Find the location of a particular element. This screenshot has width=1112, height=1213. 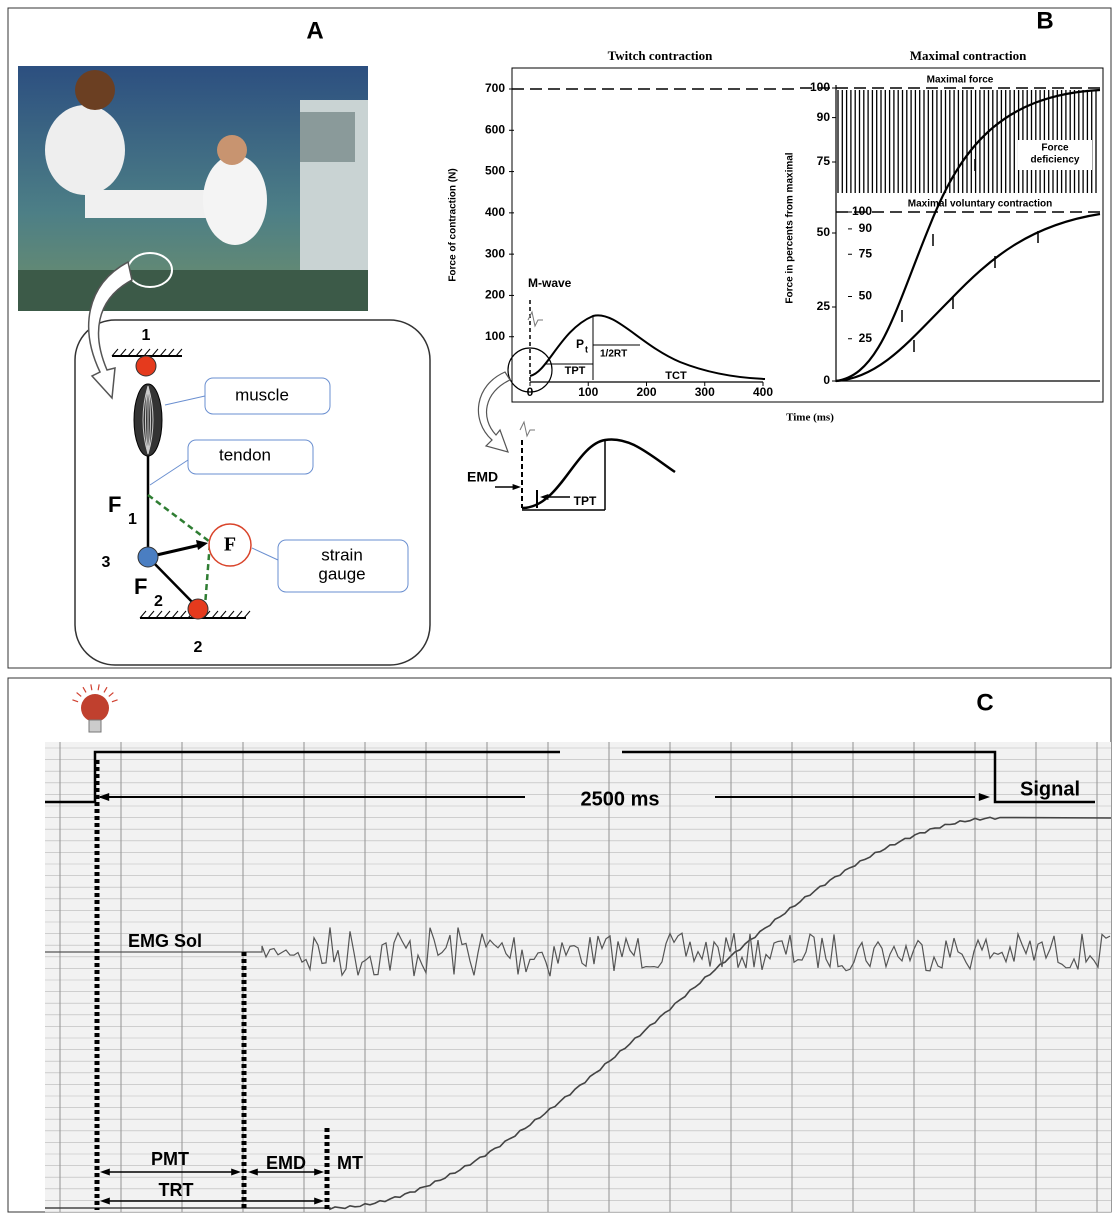

node-label: 3 is located at coordinates (106, 562).